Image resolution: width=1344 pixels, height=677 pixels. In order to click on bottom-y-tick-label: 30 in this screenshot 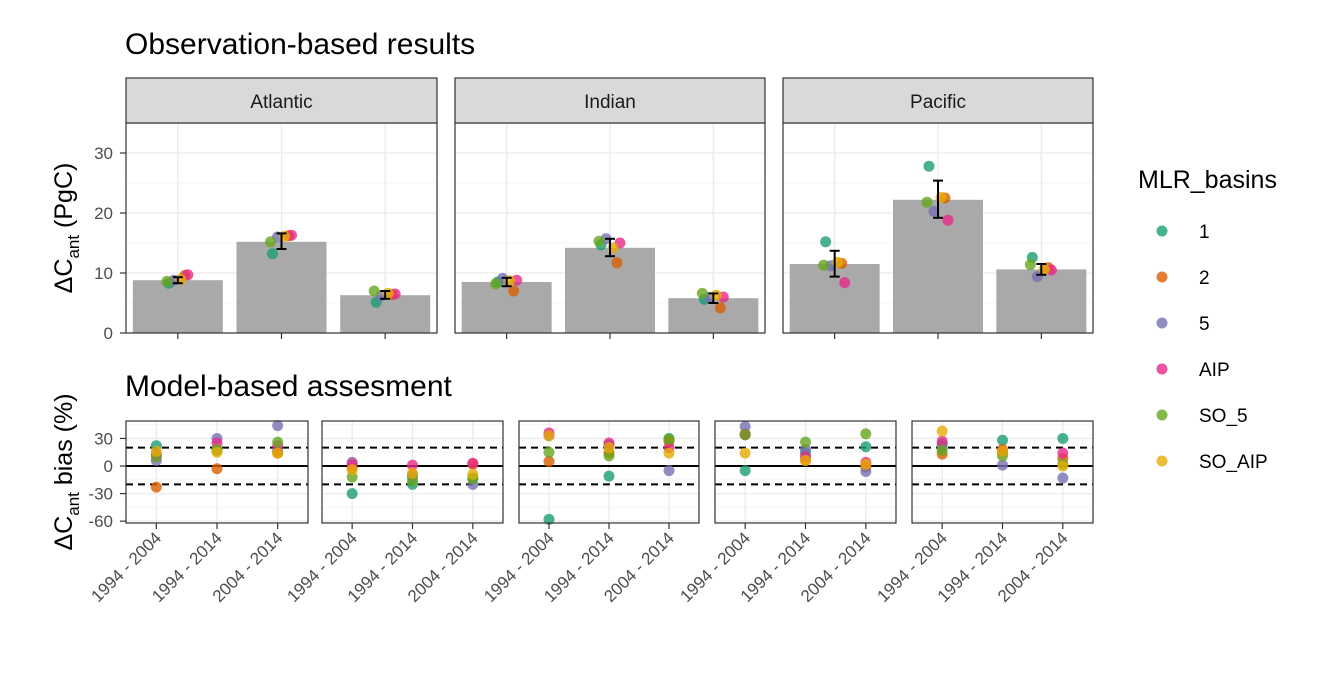, I will do `click(103, 438)`.